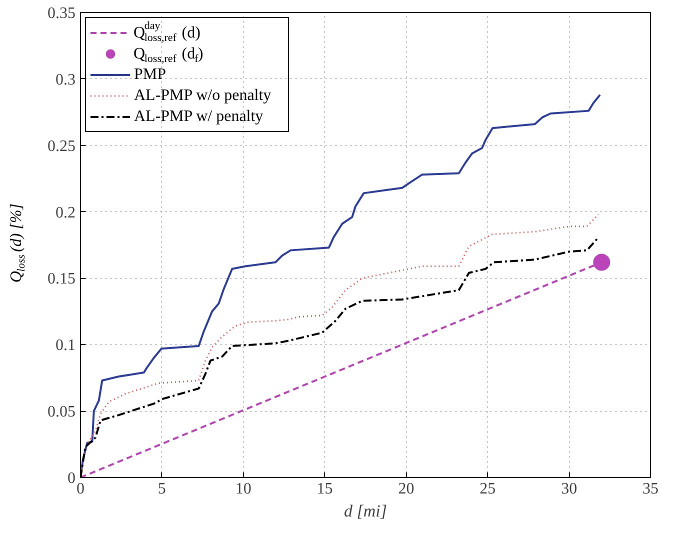  I want to click on y-tick-label: 0.35, so click(62, 13).